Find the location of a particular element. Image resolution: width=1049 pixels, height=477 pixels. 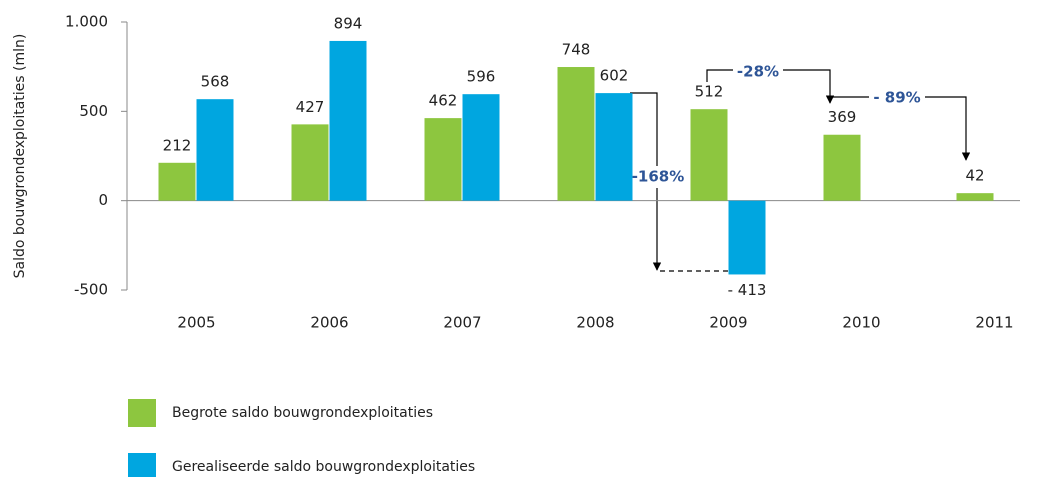

data-label: 42 is located at coordinates (974, 176).